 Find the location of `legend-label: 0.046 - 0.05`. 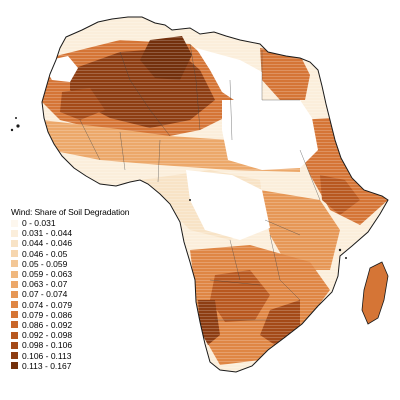

legend-label: 0.046 - 0.05 is located at coordinates (45, 253).